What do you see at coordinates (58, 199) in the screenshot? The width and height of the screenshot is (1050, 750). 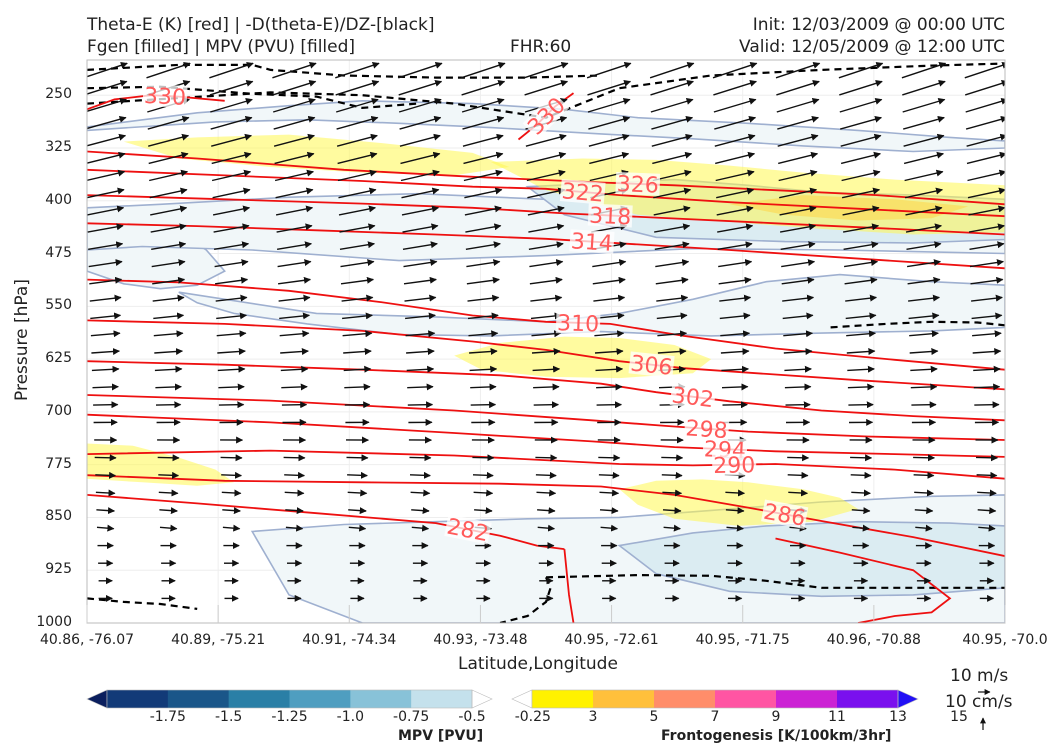 I see `y-tick-label: 400` at bounding box center [58, 199].